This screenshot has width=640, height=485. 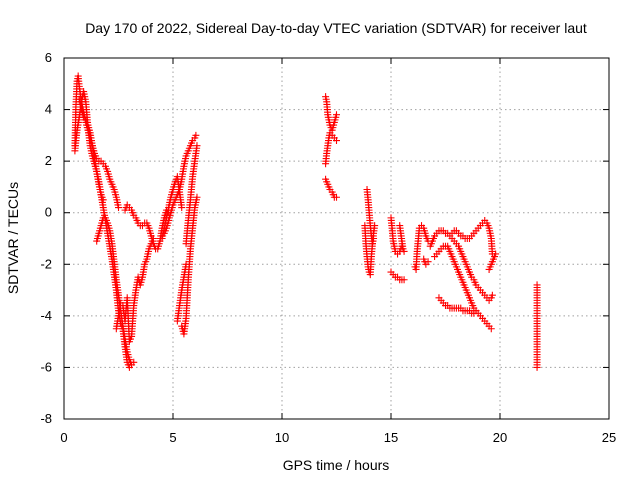 I want to click on y-tick-label: -2, so click(x=46, y=263).